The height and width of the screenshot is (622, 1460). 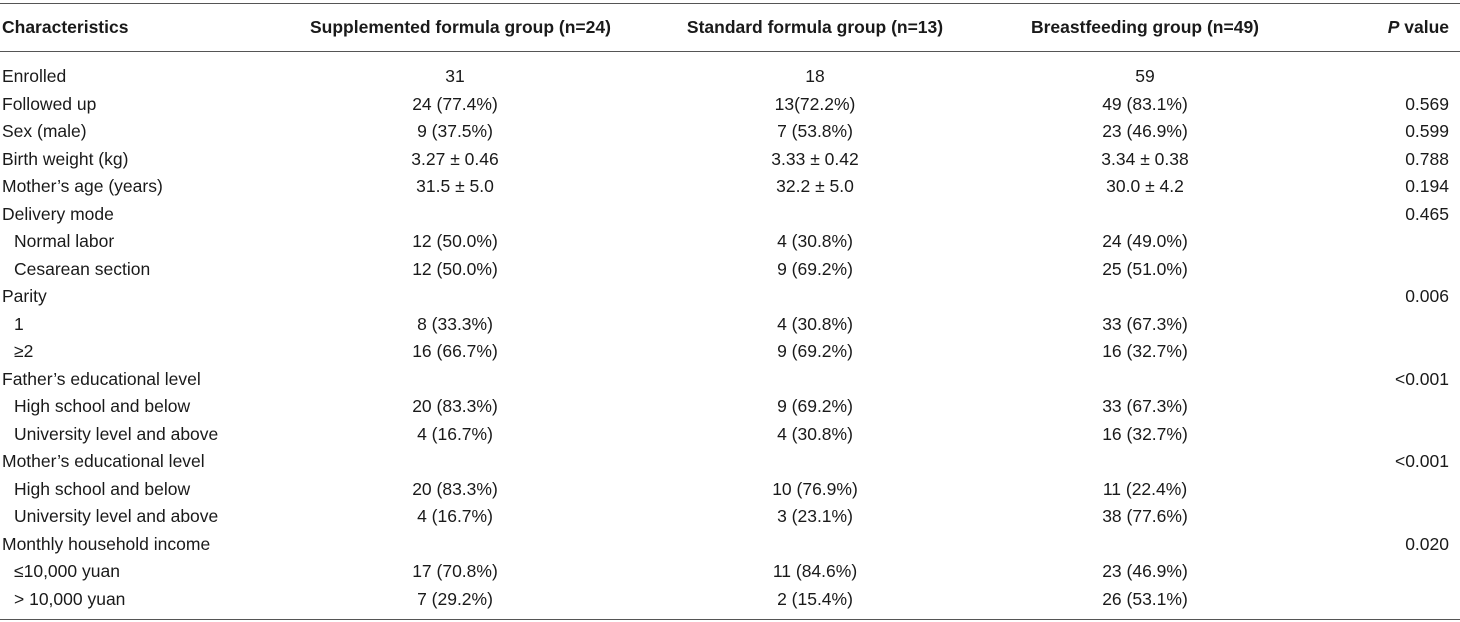 I want to click on row-label: Normal labor, so click(x=64, y=241).